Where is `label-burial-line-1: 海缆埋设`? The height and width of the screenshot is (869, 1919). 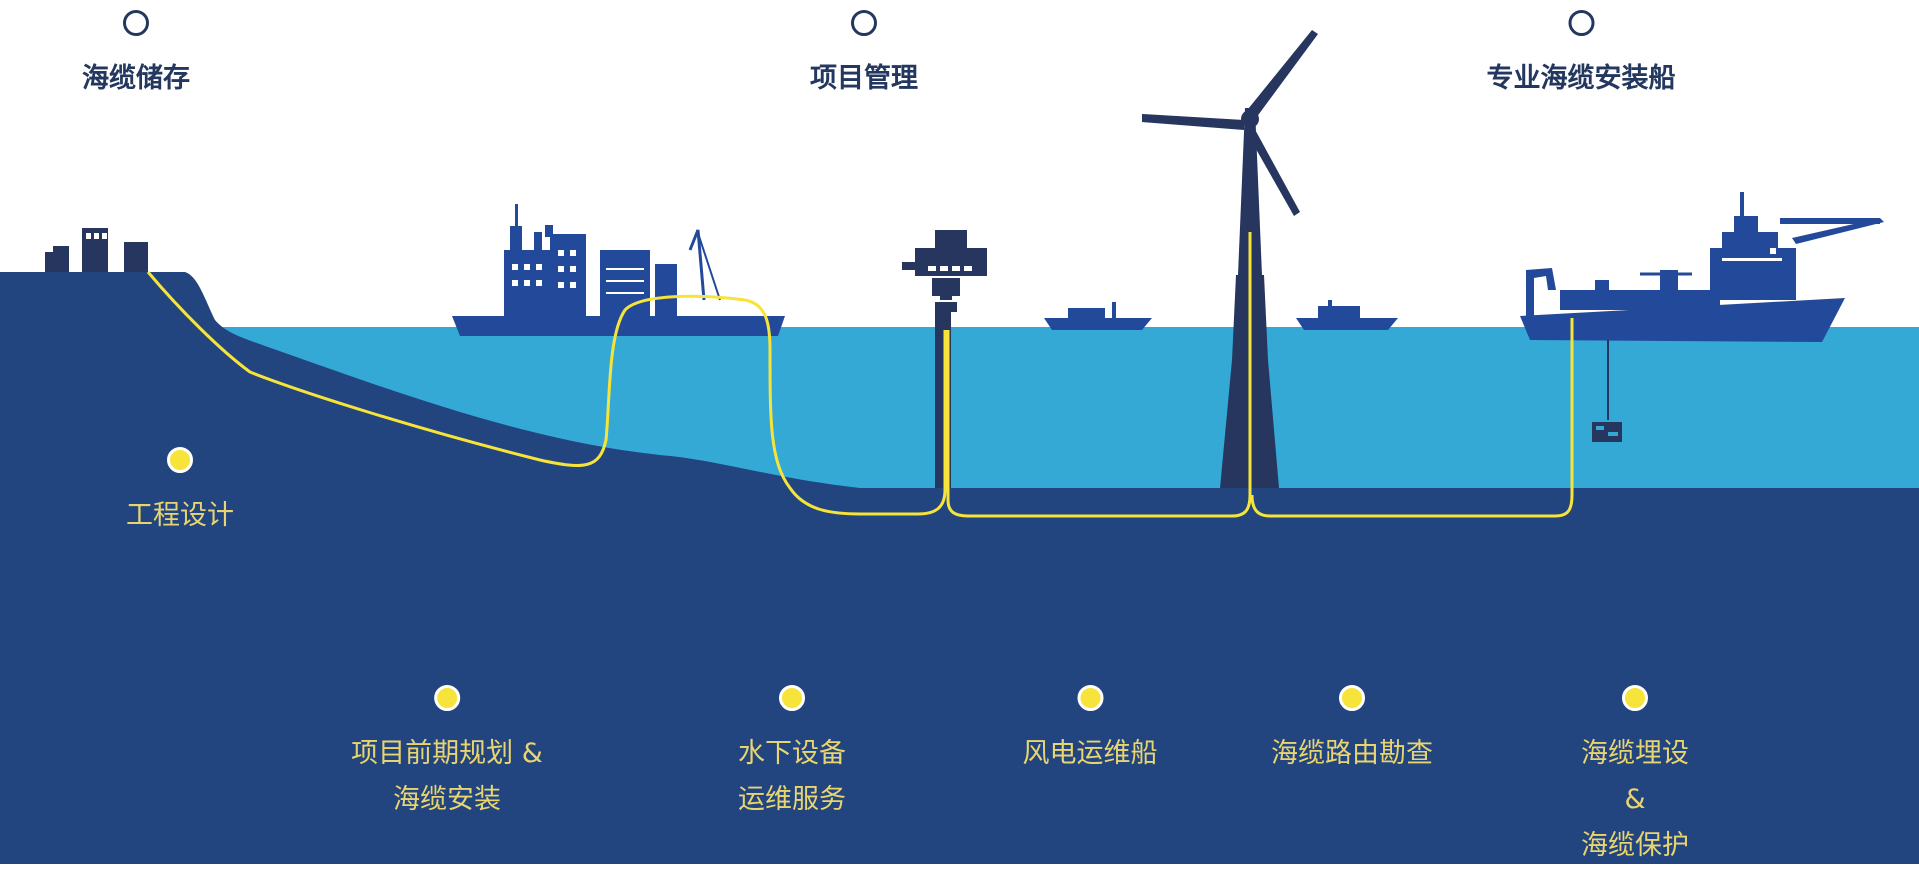 label-burial-line-1: 海缆埋设 is located at coordinates (1635, 753).